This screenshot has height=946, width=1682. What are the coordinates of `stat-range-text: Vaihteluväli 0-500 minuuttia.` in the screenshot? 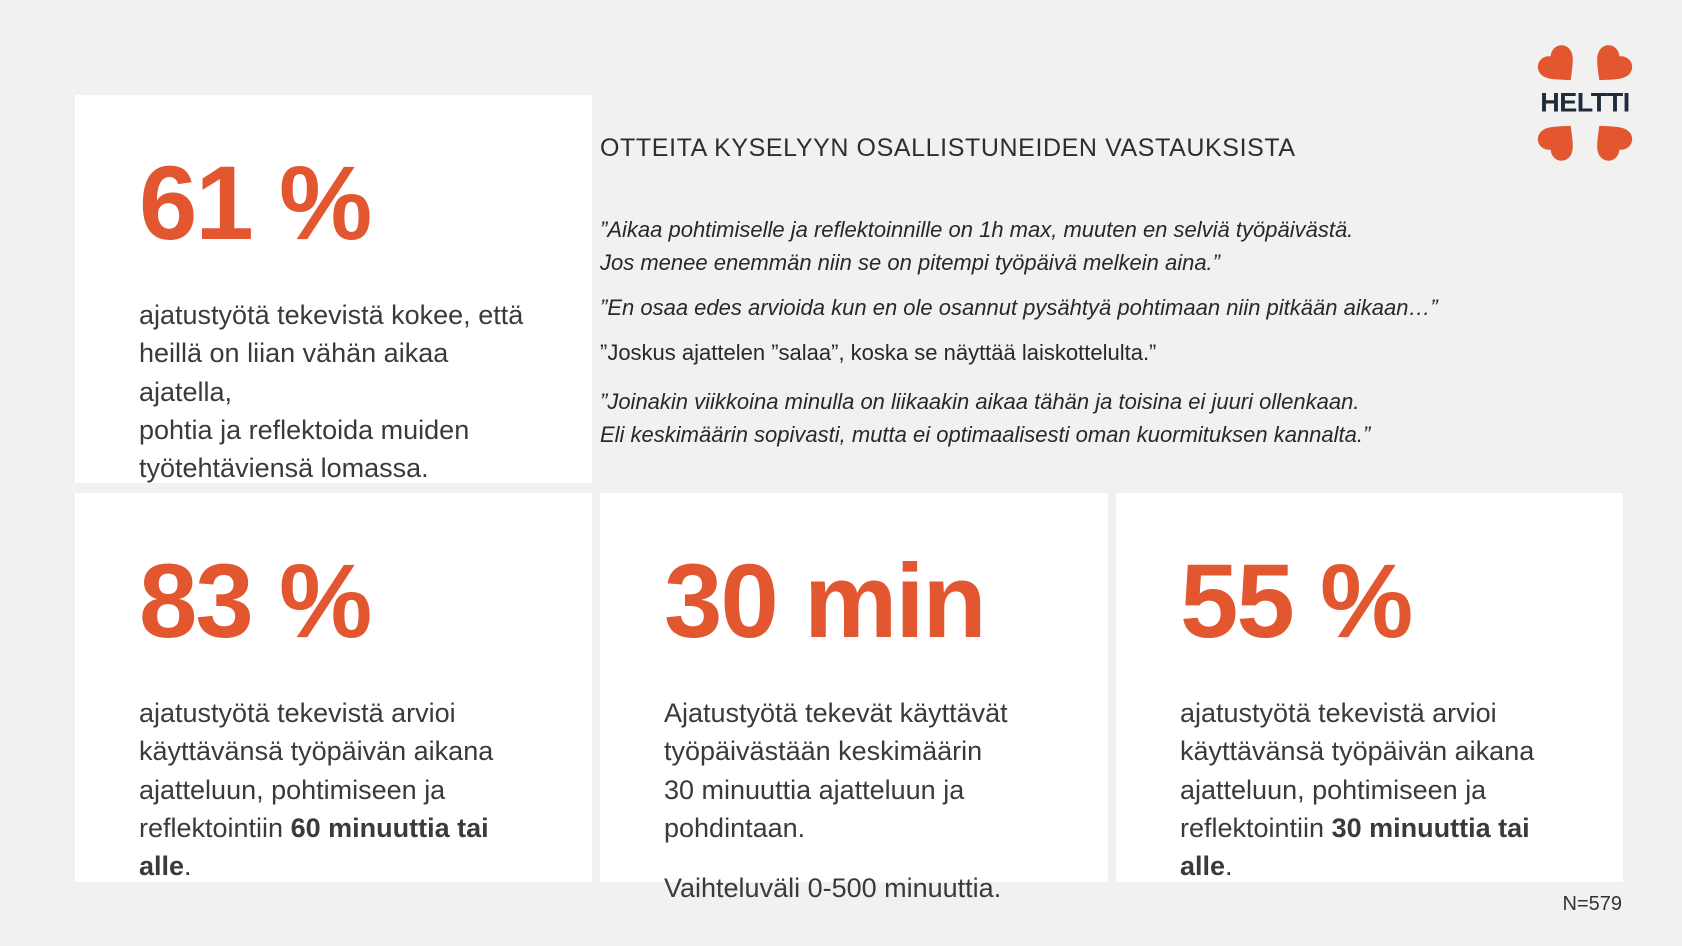 It's located at (833, 888).